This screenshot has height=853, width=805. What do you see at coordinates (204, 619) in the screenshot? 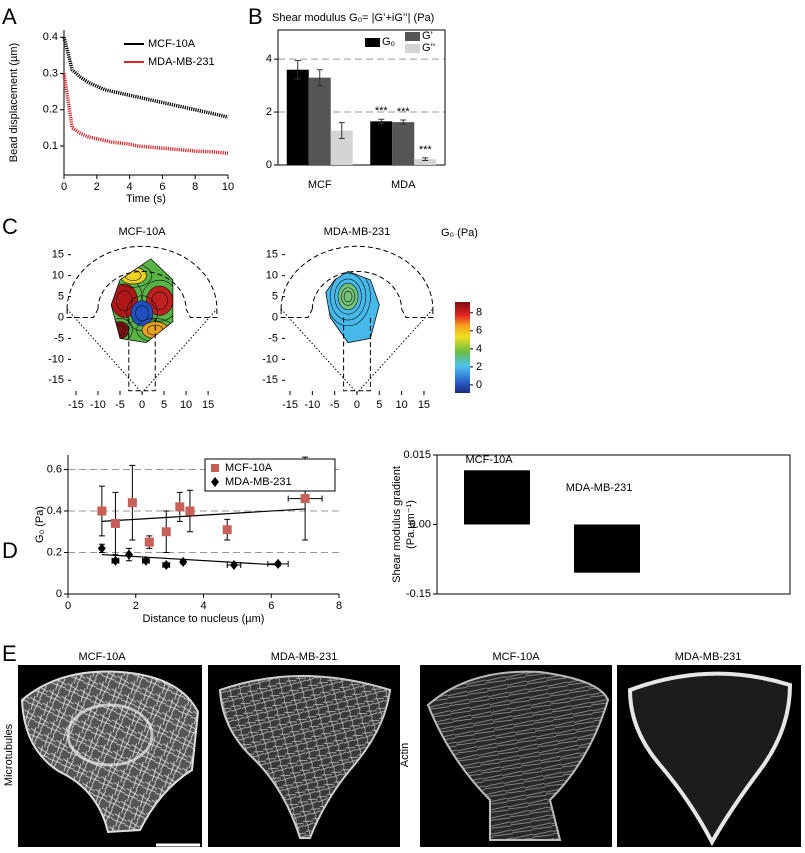
I see `x-axis-label: Distance to nucleus (µm)` at bounding box center [204, 619].